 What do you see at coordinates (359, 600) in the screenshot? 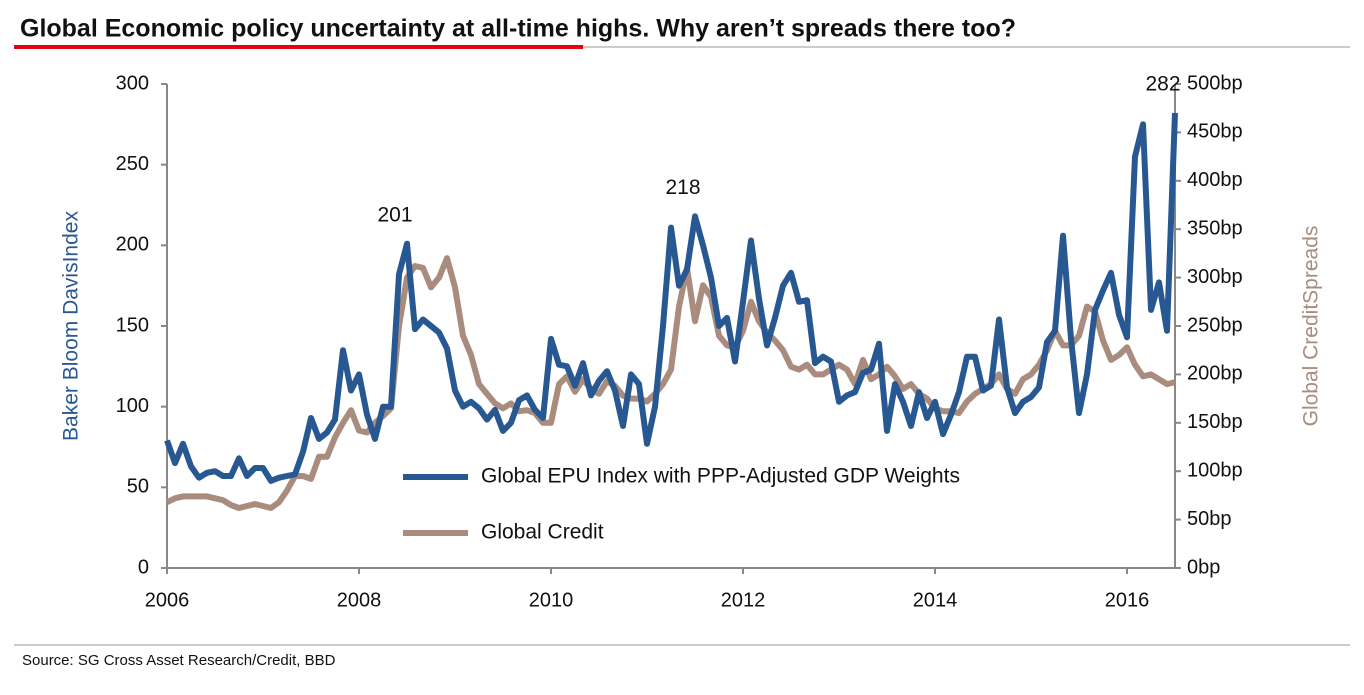
I see `x-tick-label: 2008` at bounding box center [359, 600].